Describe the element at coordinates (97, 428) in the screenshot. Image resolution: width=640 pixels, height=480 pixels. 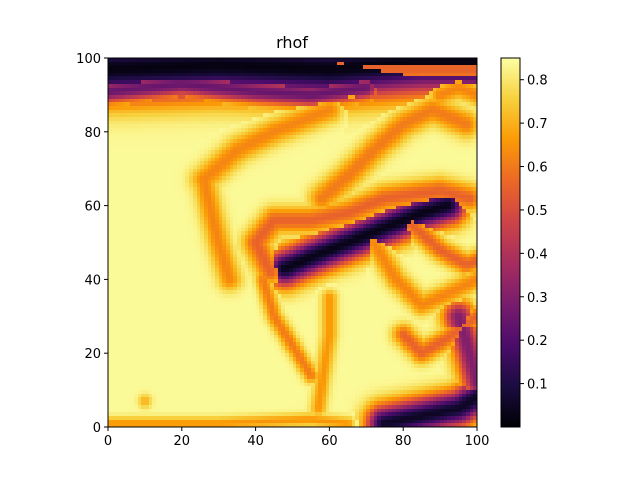
I see `y-tick-label: 0` at that location.